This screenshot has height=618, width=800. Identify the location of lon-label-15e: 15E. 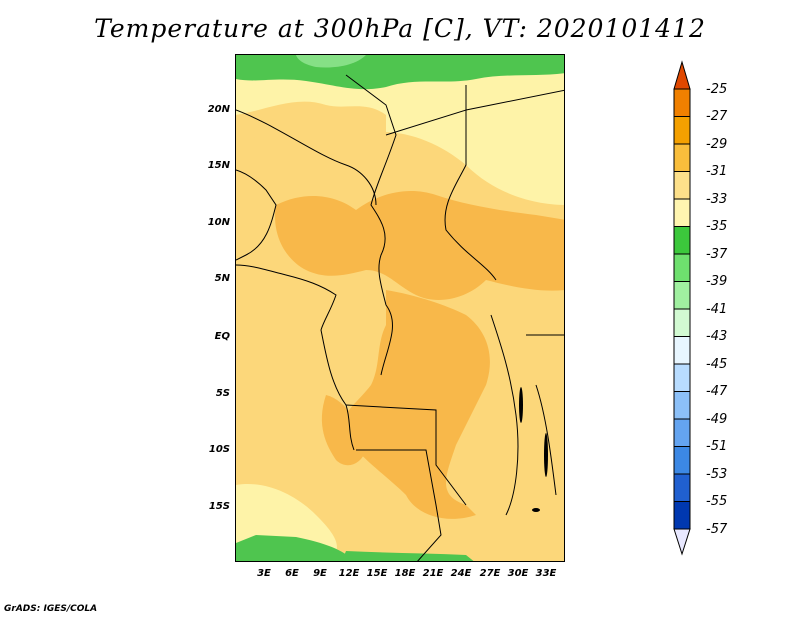
(377, 573).